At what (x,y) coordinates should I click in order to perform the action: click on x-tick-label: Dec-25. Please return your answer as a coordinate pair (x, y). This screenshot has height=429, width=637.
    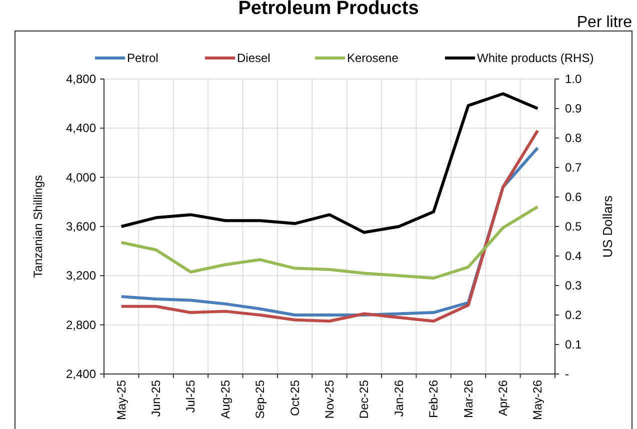
    Looking at the image, I should click on (364, 399).